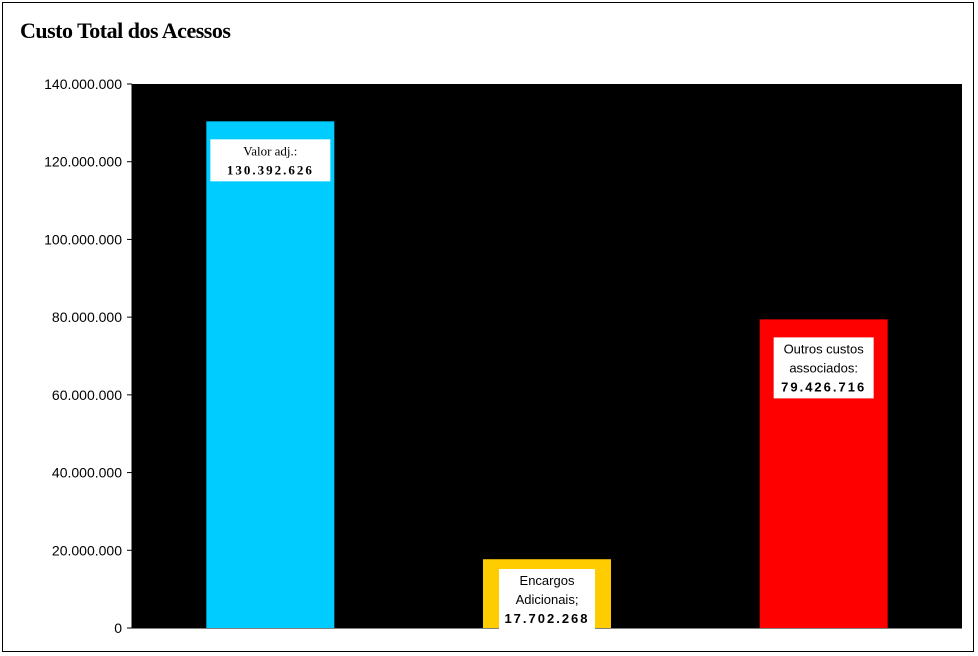 Image resolution: width=978 pixels, height=656 pixels. Describe the element at coordinates (118, 628) in the screenshot. I see `y-tick-label: 0` at that location.